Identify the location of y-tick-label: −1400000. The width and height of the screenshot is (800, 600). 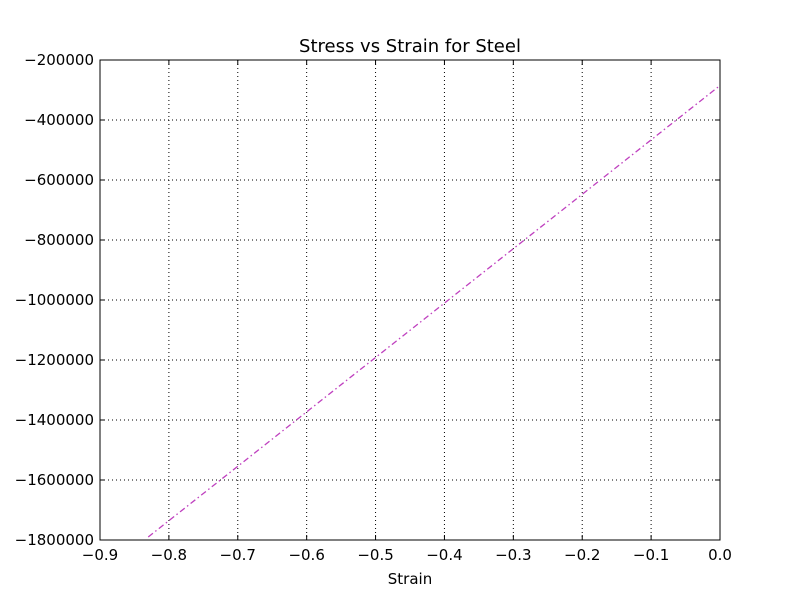
(54, 420).